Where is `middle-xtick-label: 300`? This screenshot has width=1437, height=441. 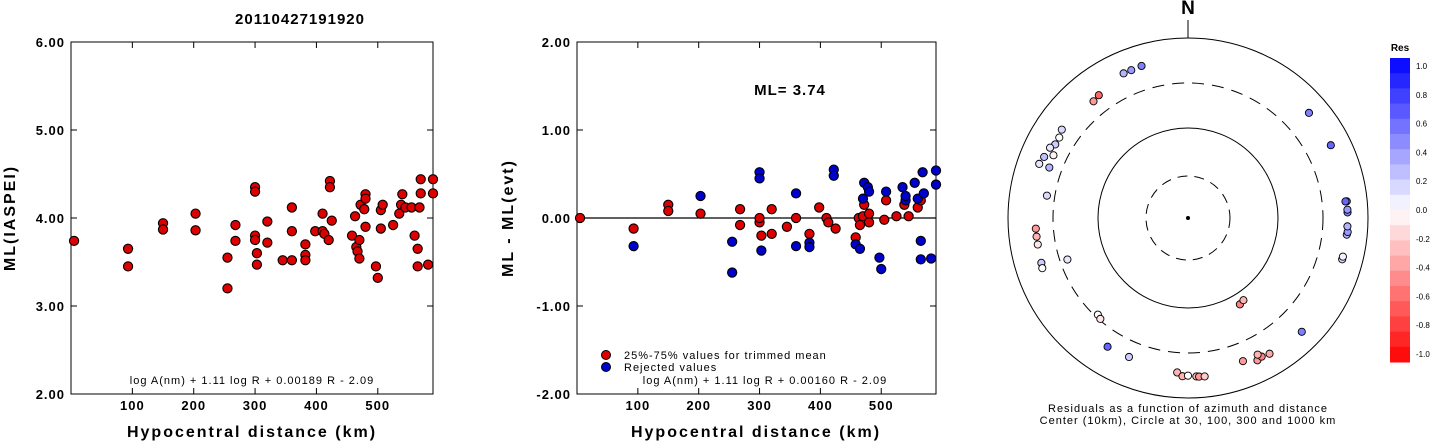 middle-xtick-label: 300 is located at coordinates (759, 405).